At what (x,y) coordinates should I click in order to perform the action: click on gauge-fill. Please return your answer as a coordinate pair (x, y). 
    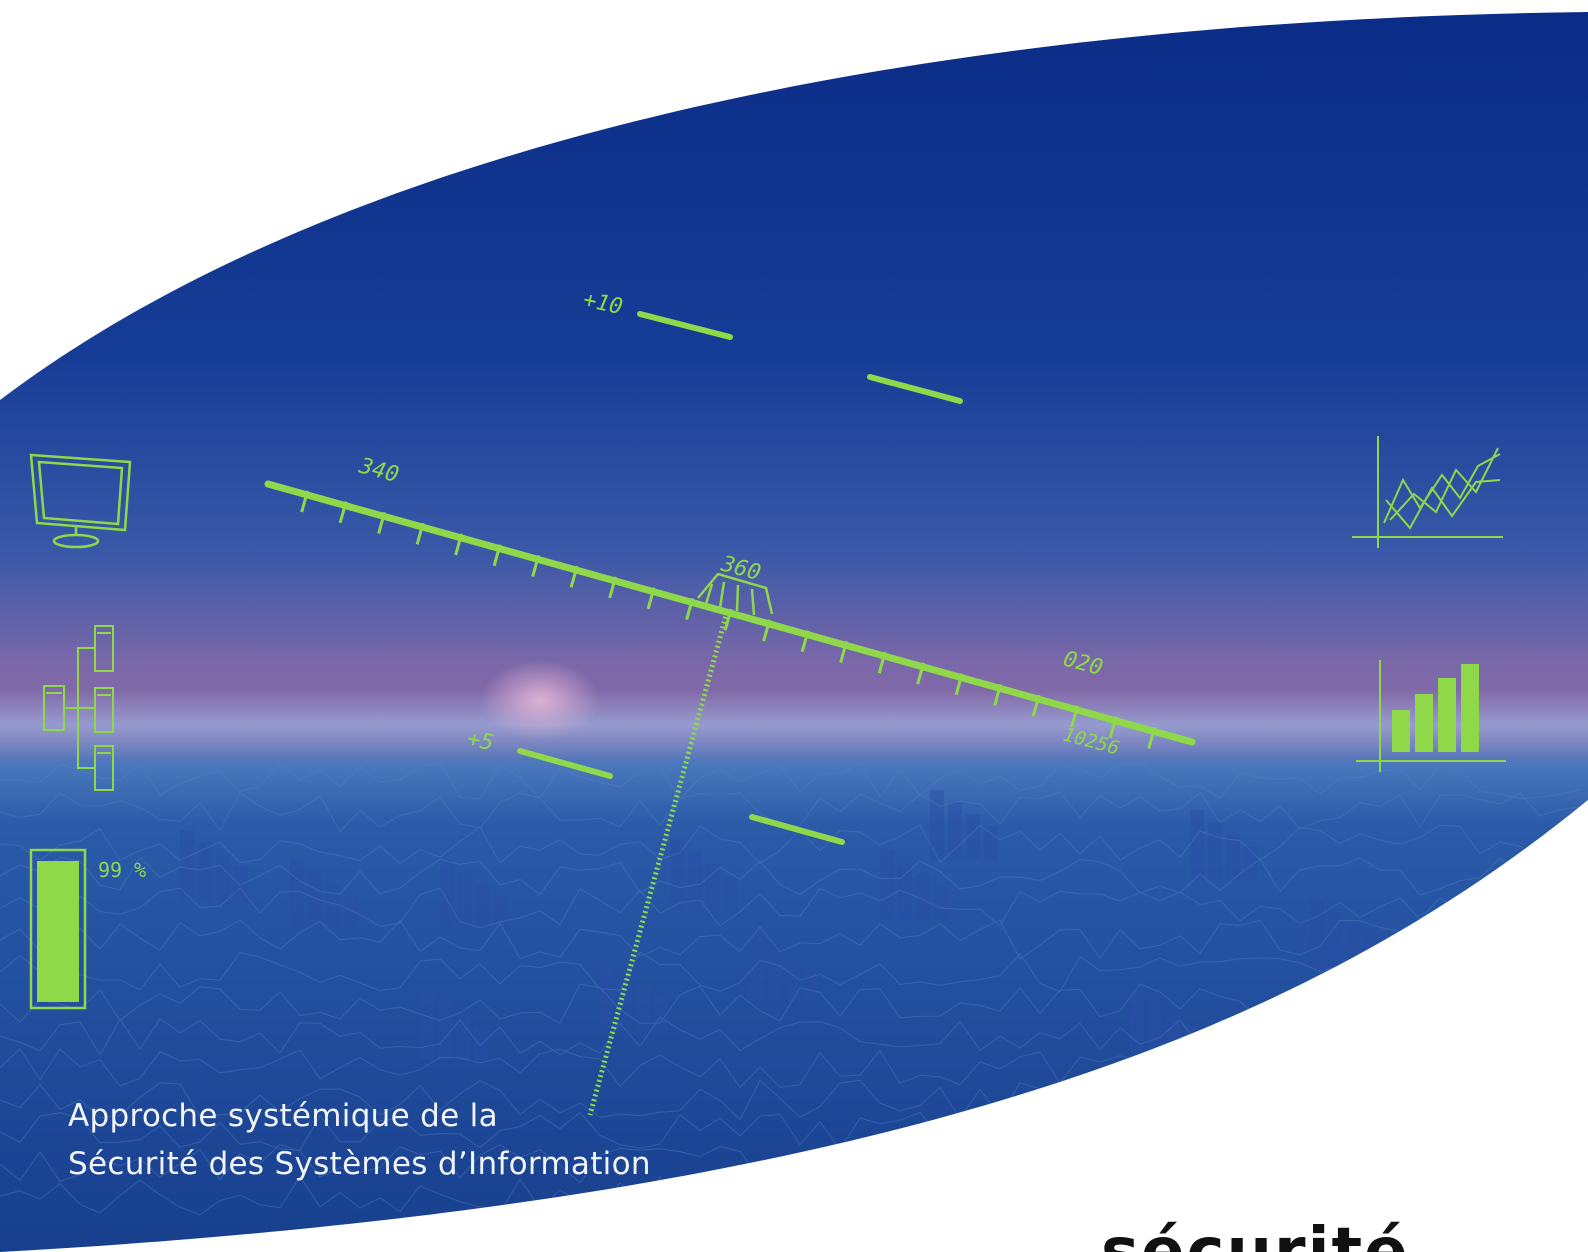
    Looking at the image, I should click on (58, 931).